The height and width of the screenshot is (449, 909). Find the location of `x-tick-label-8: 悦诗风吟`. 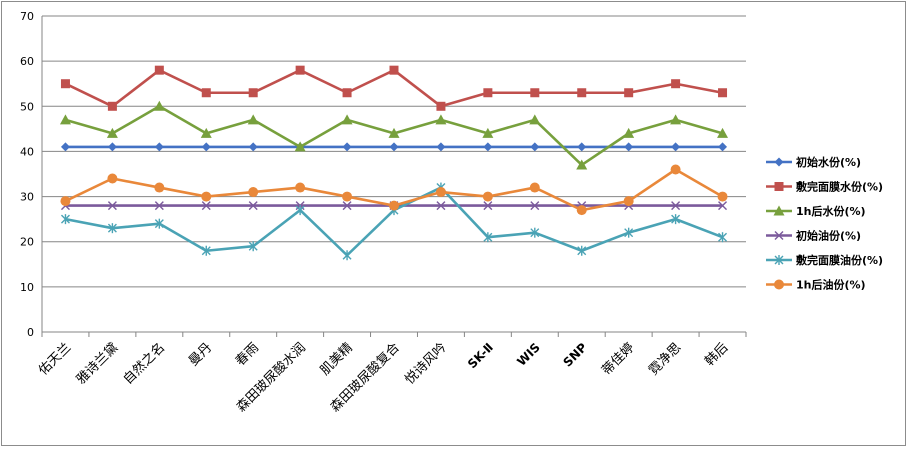

x-tick-label-8: 悦诗风吟 is located at coordinates (426, 364).